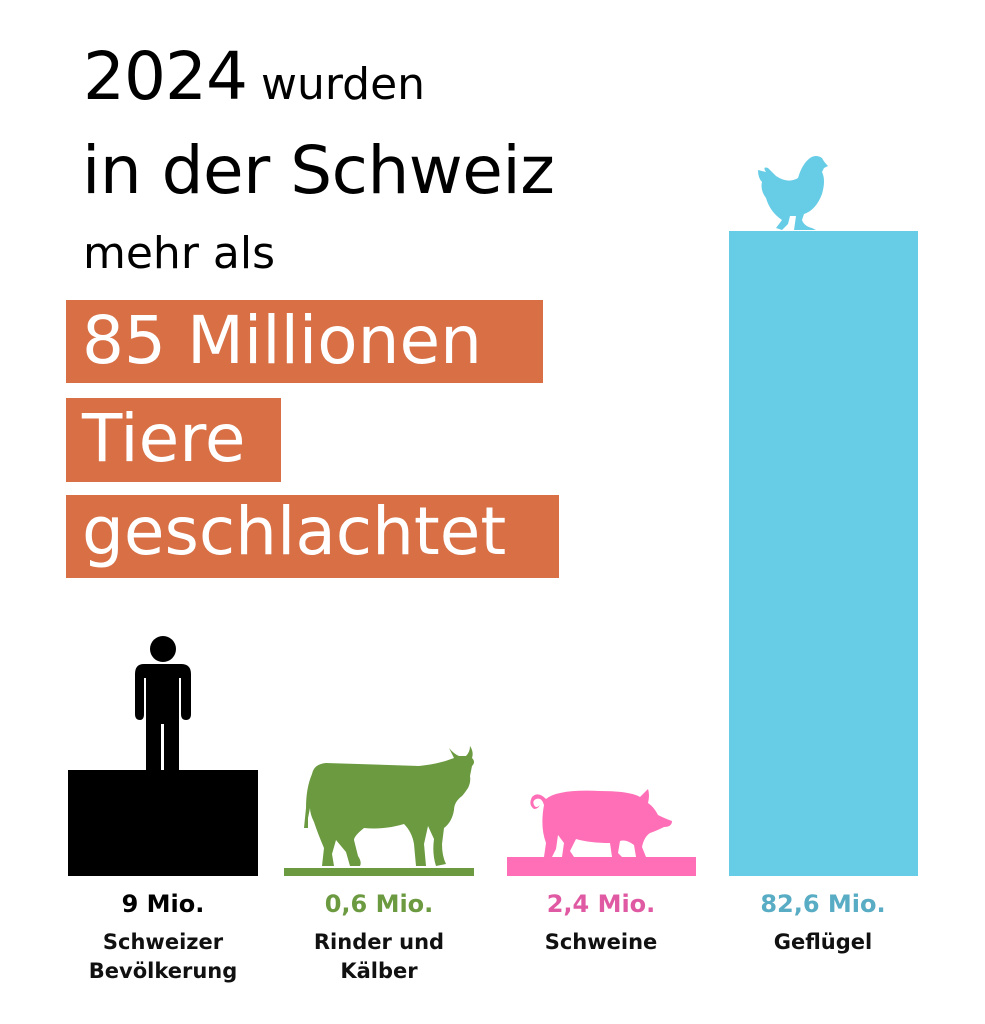 This screenshot has height=1024, width=985. I want to click on value-label-cattle: 0,6 Mio., so click(379, 904).